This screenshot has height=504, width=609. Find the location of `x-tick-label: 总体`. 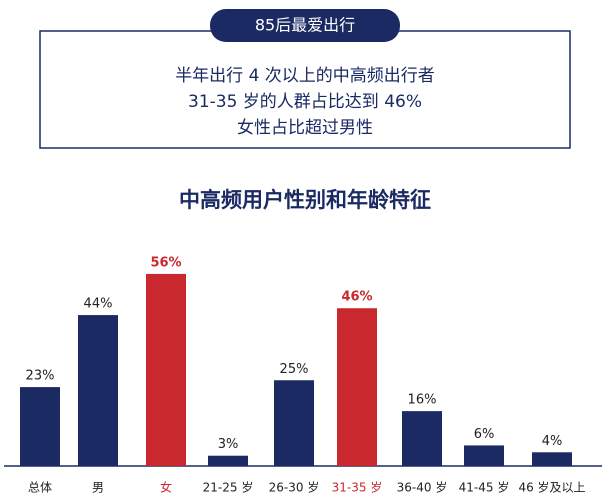

x-tick-label: 总体 is located at coordinates (40, 488).